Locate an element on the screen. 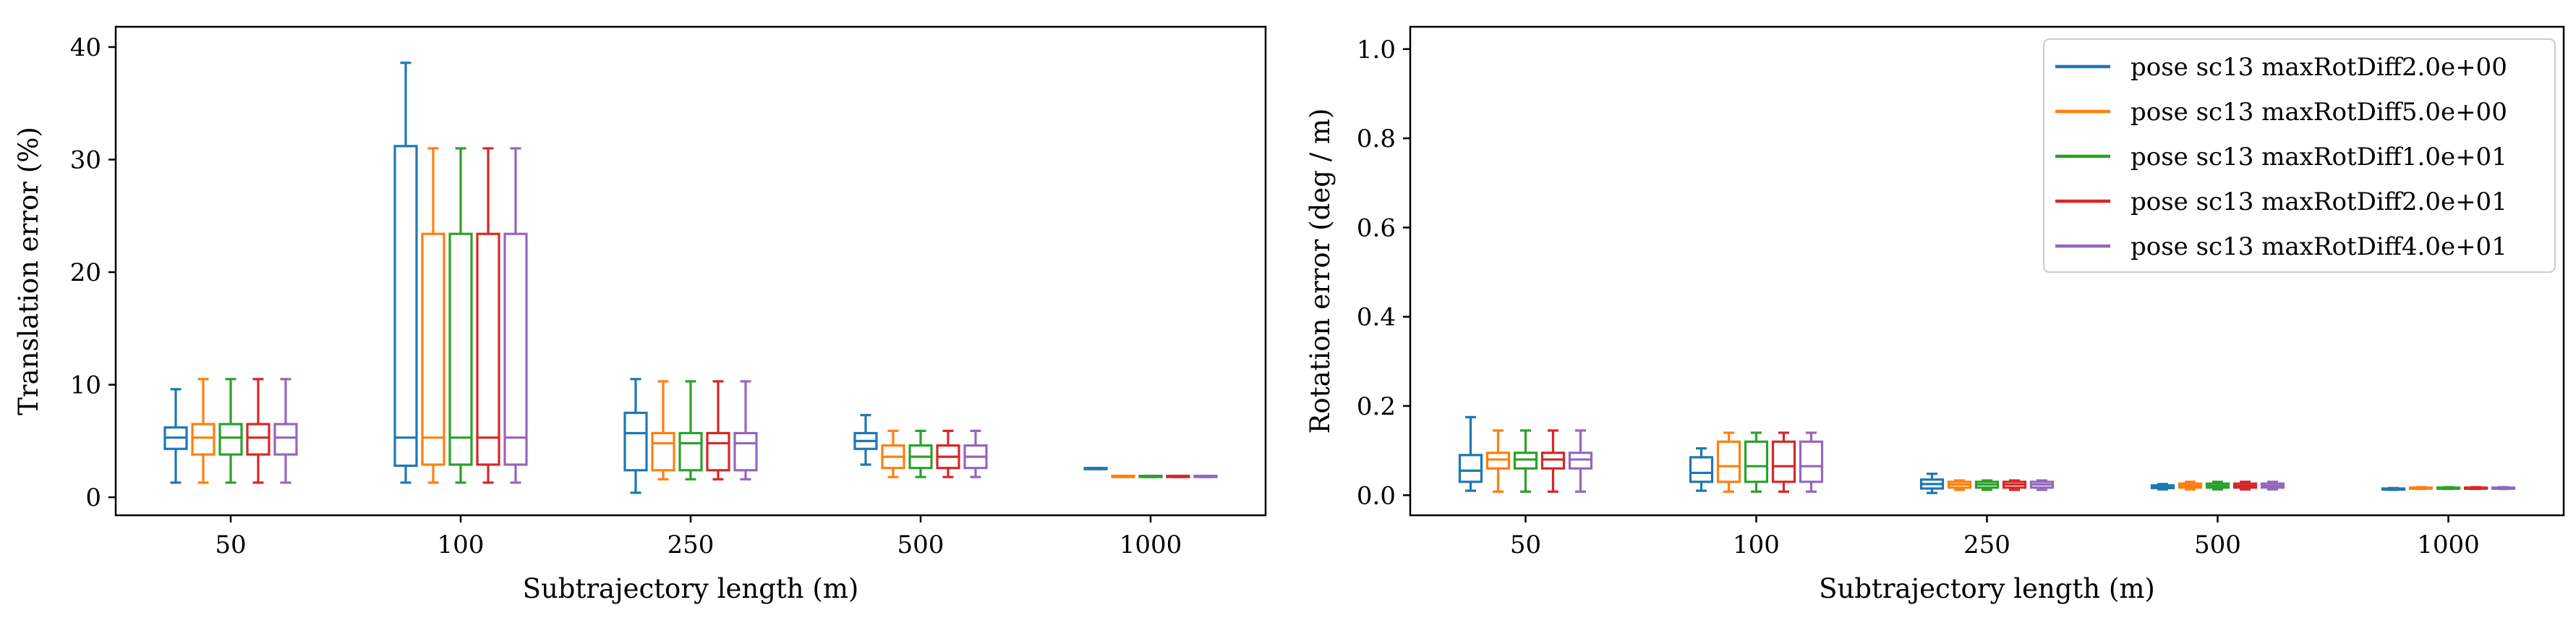  y-tick-label: 0.0 is located at coordinates (1376, 495).